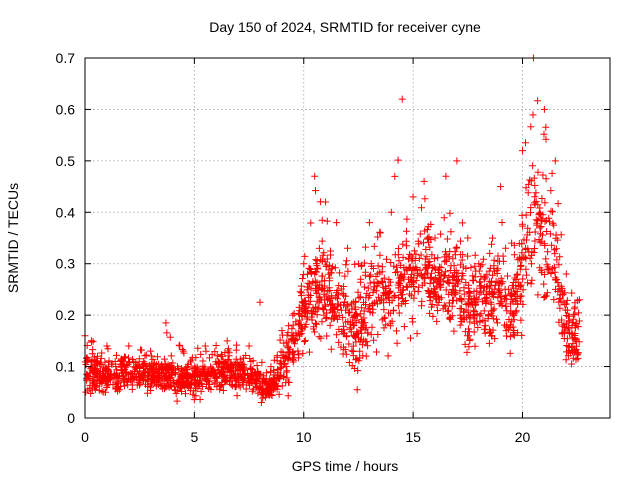 The image size is (640, 480). I want to click on y-axis-label: SRMTID / TECUs, so click(13, 238).